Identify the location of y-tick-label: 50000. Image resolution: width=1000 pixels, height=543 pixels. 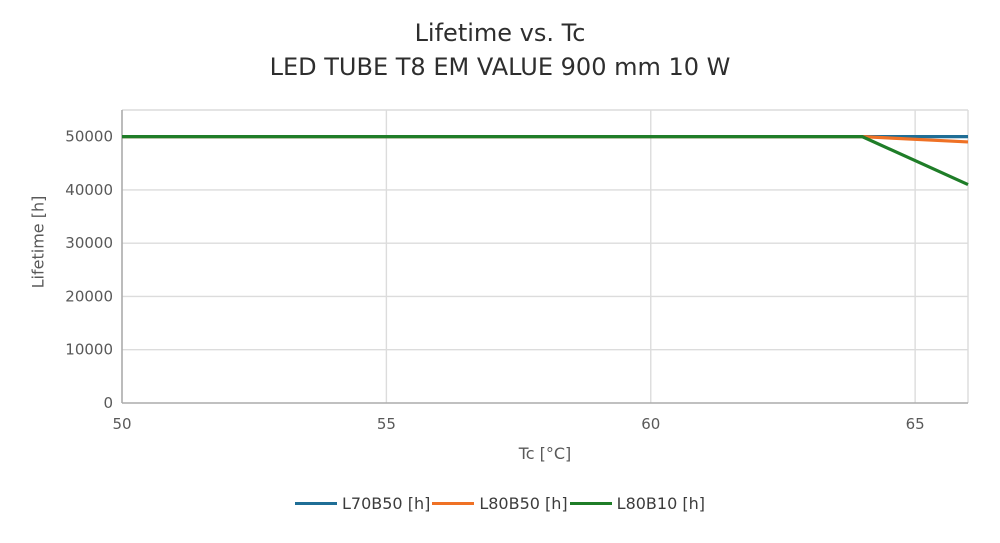
(89, 137).